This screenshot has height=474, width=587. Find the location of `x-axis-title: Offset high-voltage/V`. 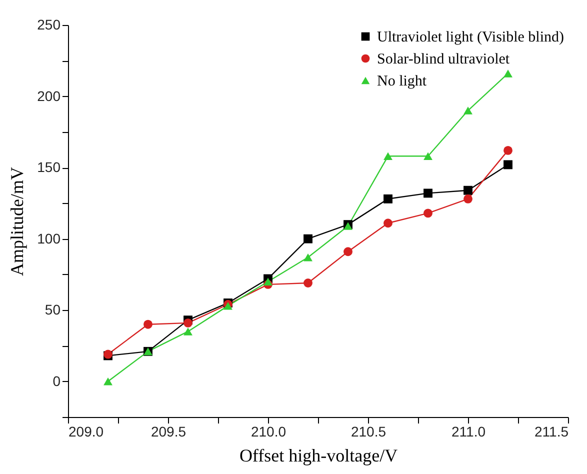

x-axis-title: Offset high-voltage/V is located at coordinates (318, 456).